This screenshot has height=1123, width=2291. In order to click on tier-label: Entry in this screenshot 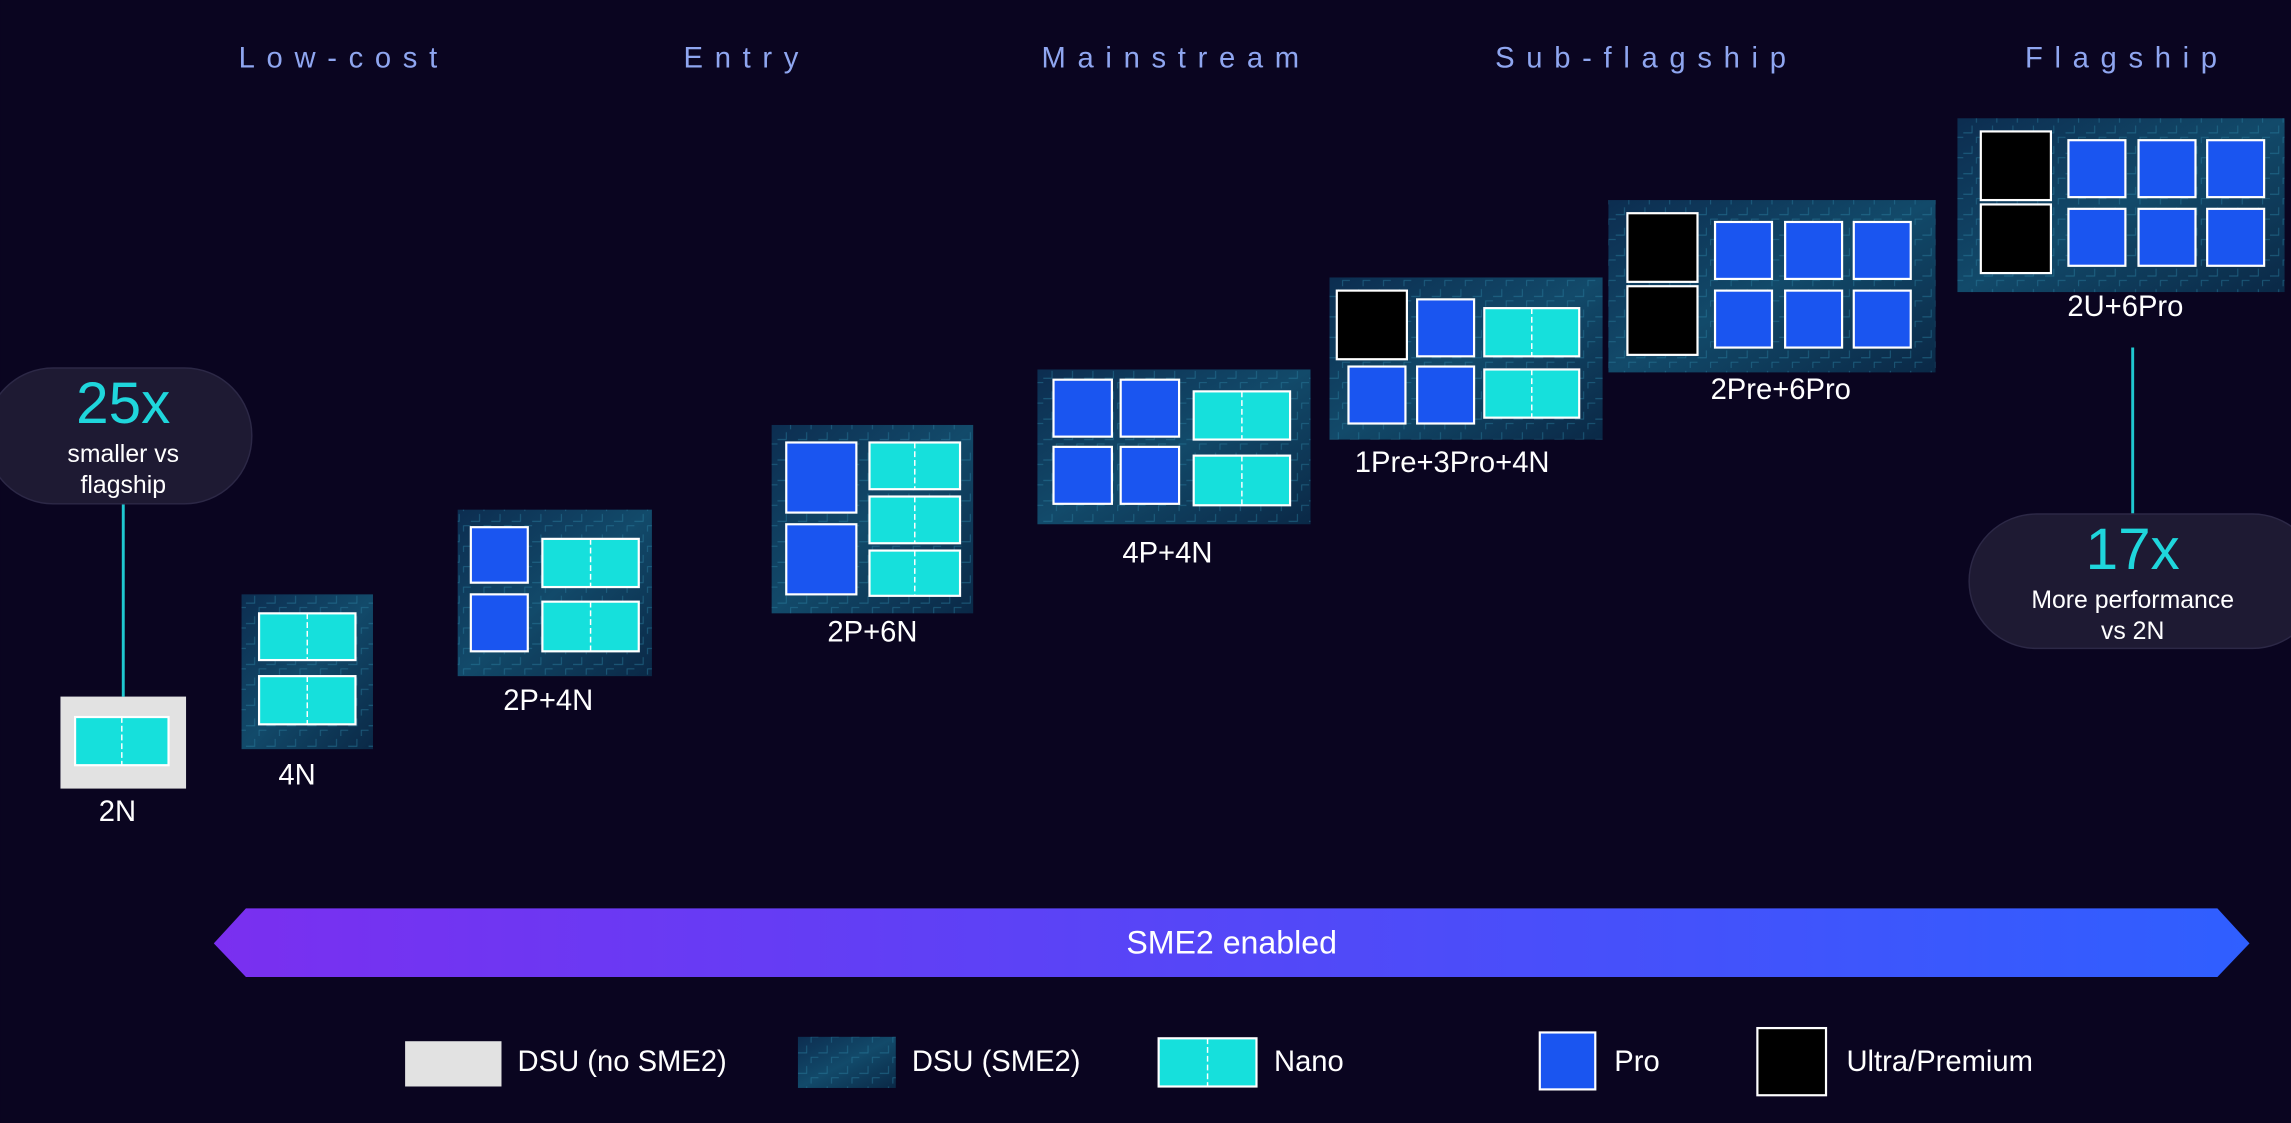, I will do `click(747, 59)`.